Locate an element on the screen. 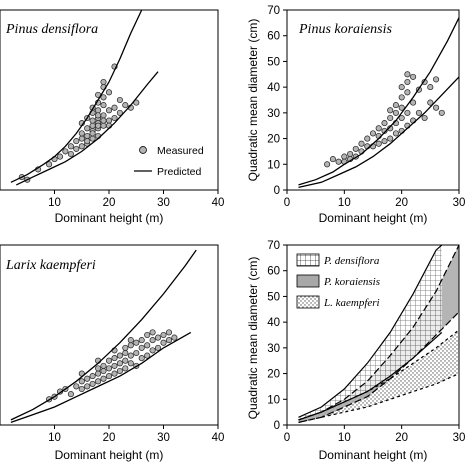  predicted-upper-line is located at coordinates (76, 96).